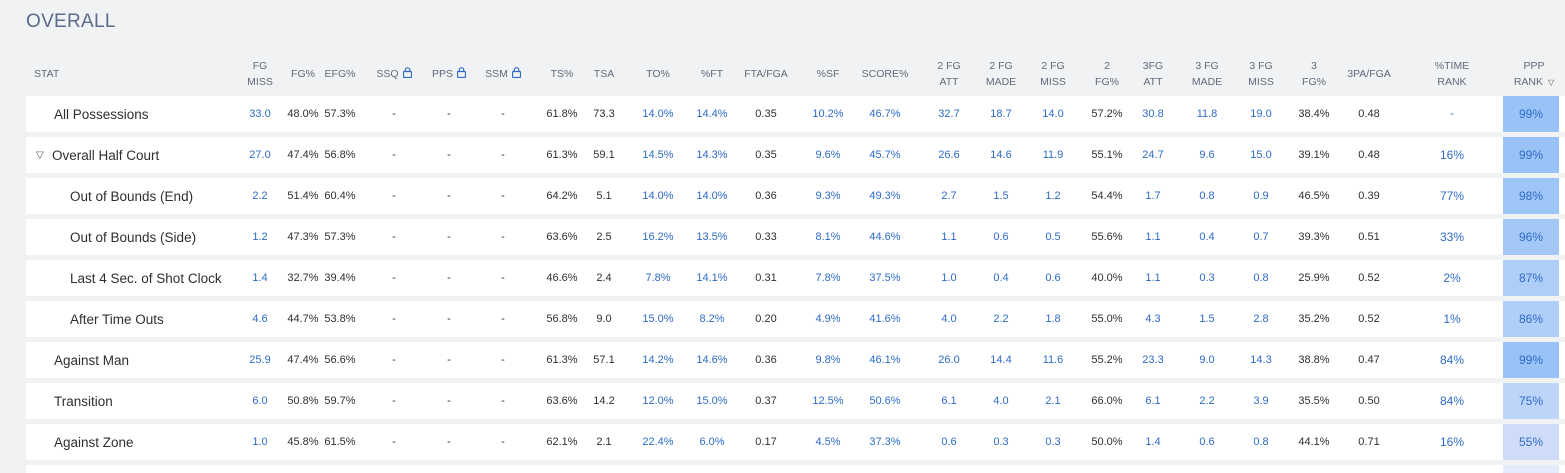 This screenshot has width=1565, height=473. I want to click on header-to: TO%, so click(658, 74).